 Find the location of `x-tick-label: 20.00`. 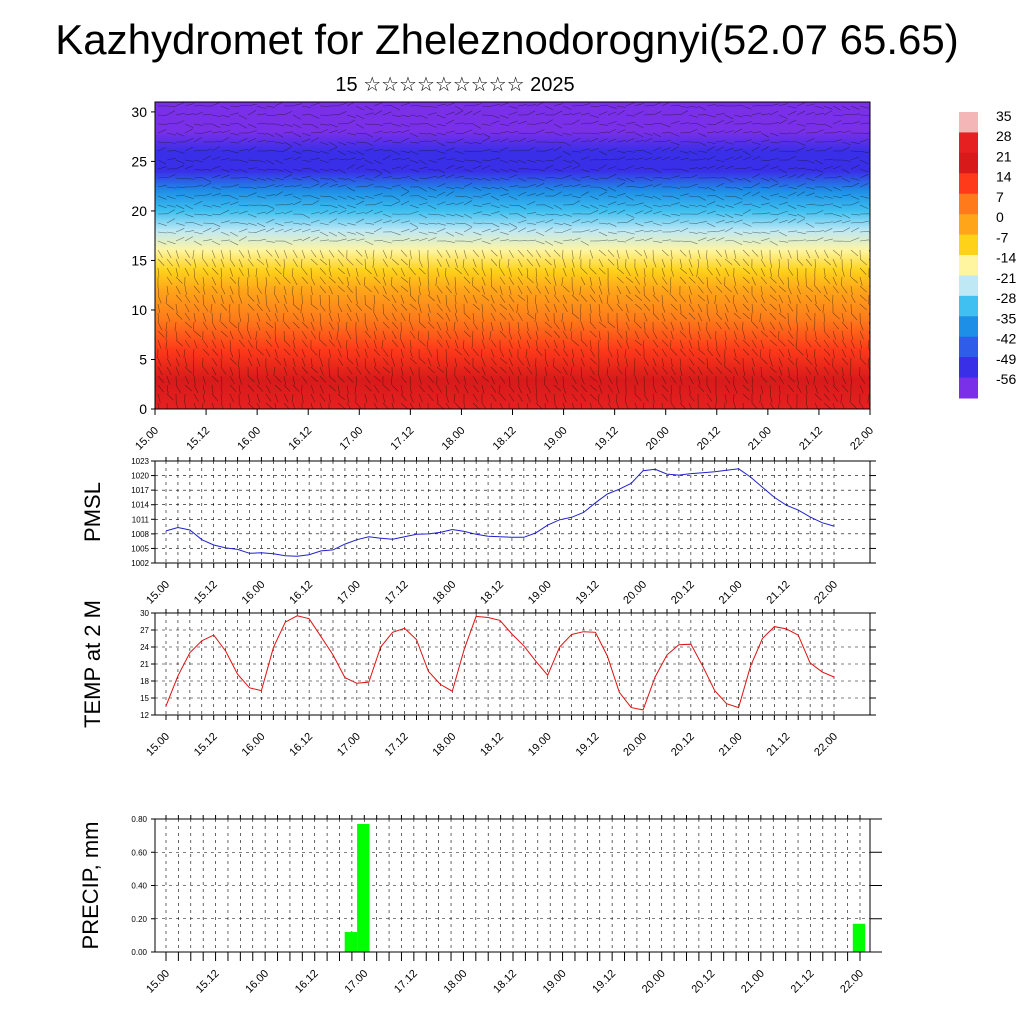

x-tick-label: 20.00 is located at coordinates (635, 593).